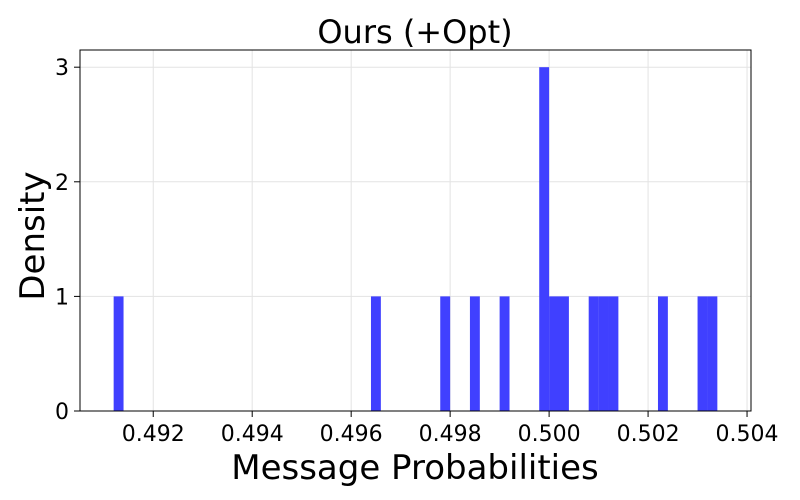 The width and height of the screenshot is (800, 500). What do you see at coordinates (62, 412) in the screenshot?
I see `y-tick-label: 0` at bounding box center [62, 412].